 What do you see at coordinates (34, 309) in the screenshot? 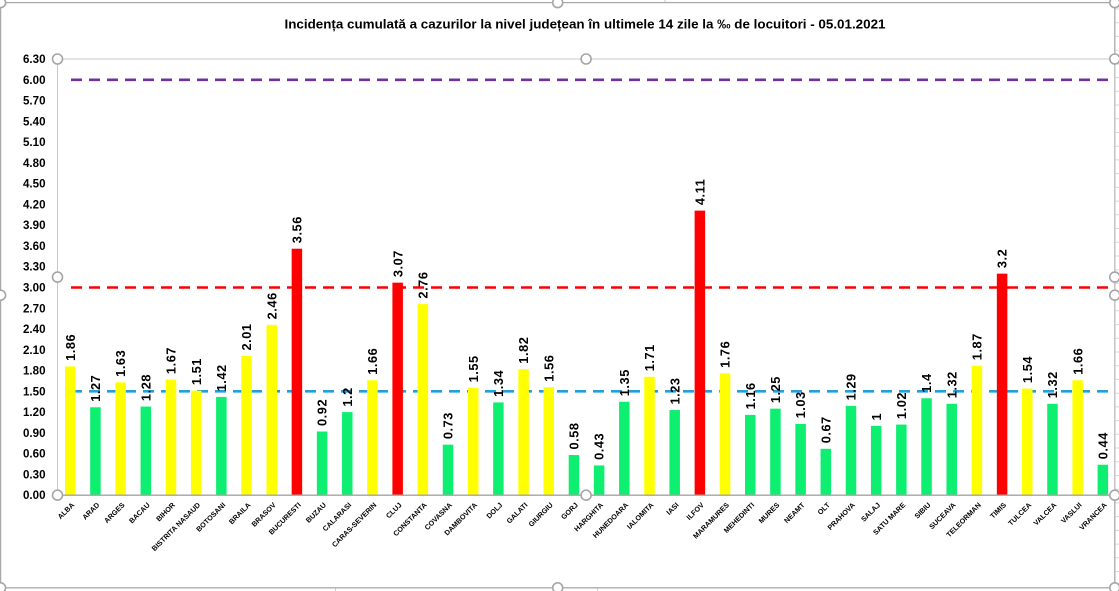
I see `svg-text: 2.70` at bounding box center [34, 309].